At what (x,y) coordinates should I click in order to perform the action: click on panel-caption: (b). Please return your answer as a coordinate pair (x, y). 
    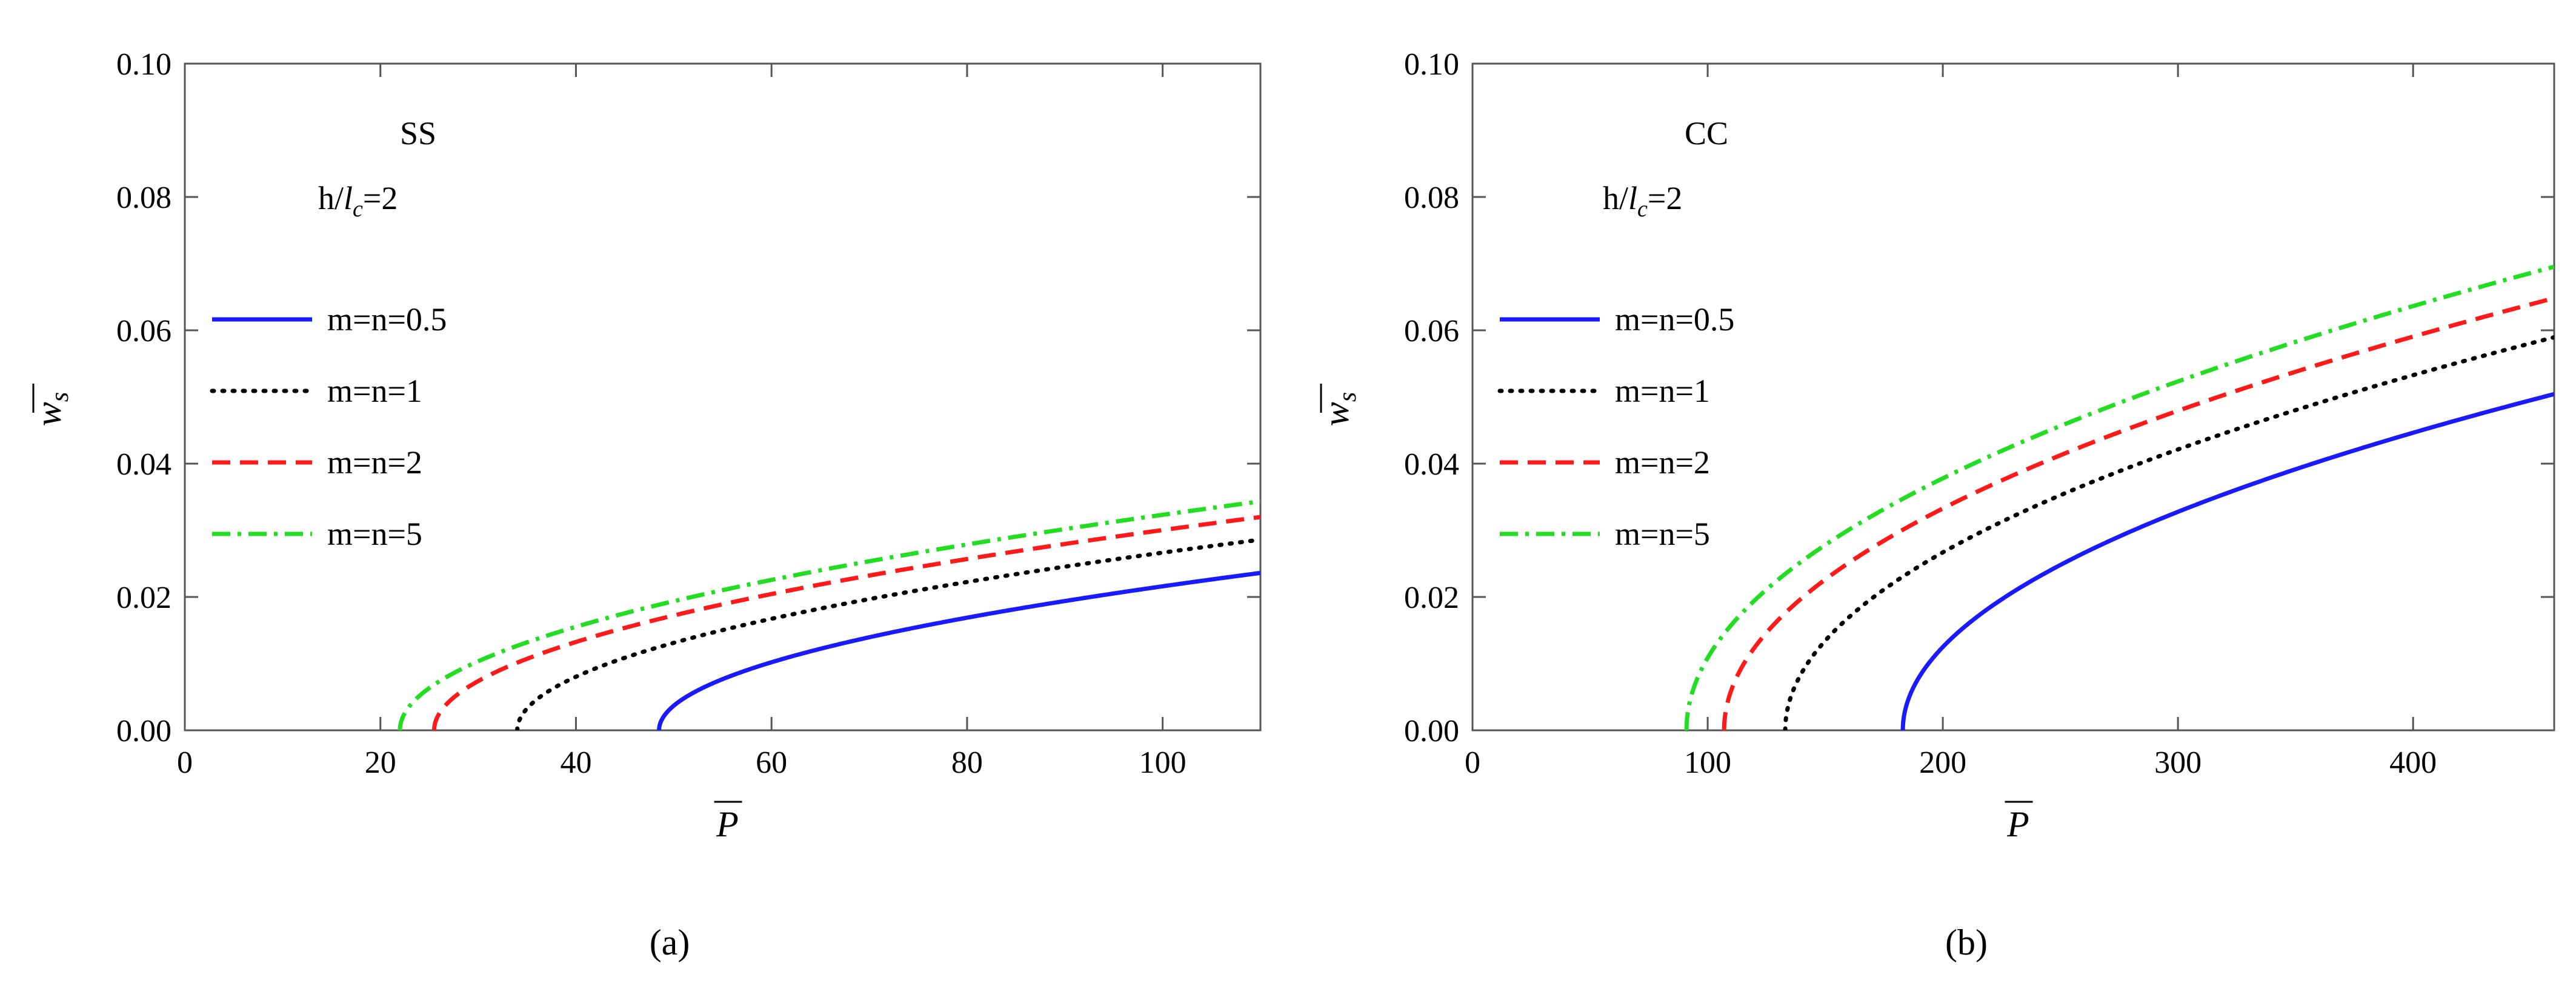
    Looking at the image, I should click on (1966, 942).